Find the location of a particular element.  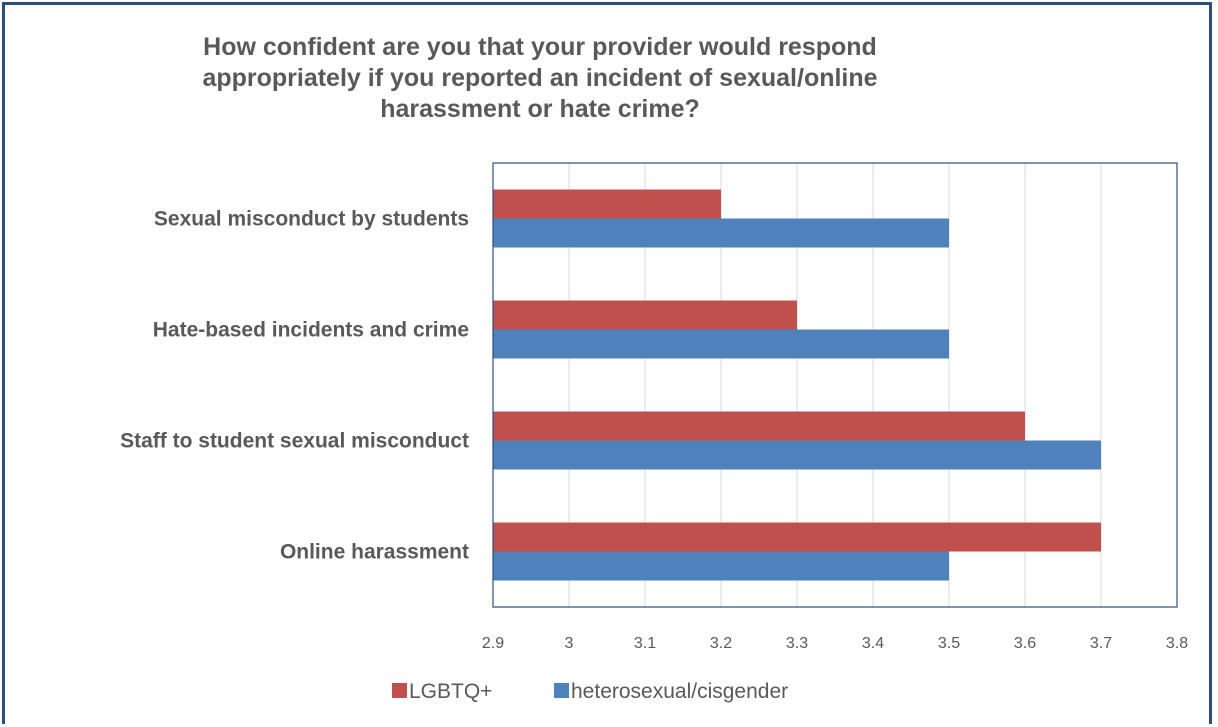

category-label: Online harassment is located at coordinates (374, 552).